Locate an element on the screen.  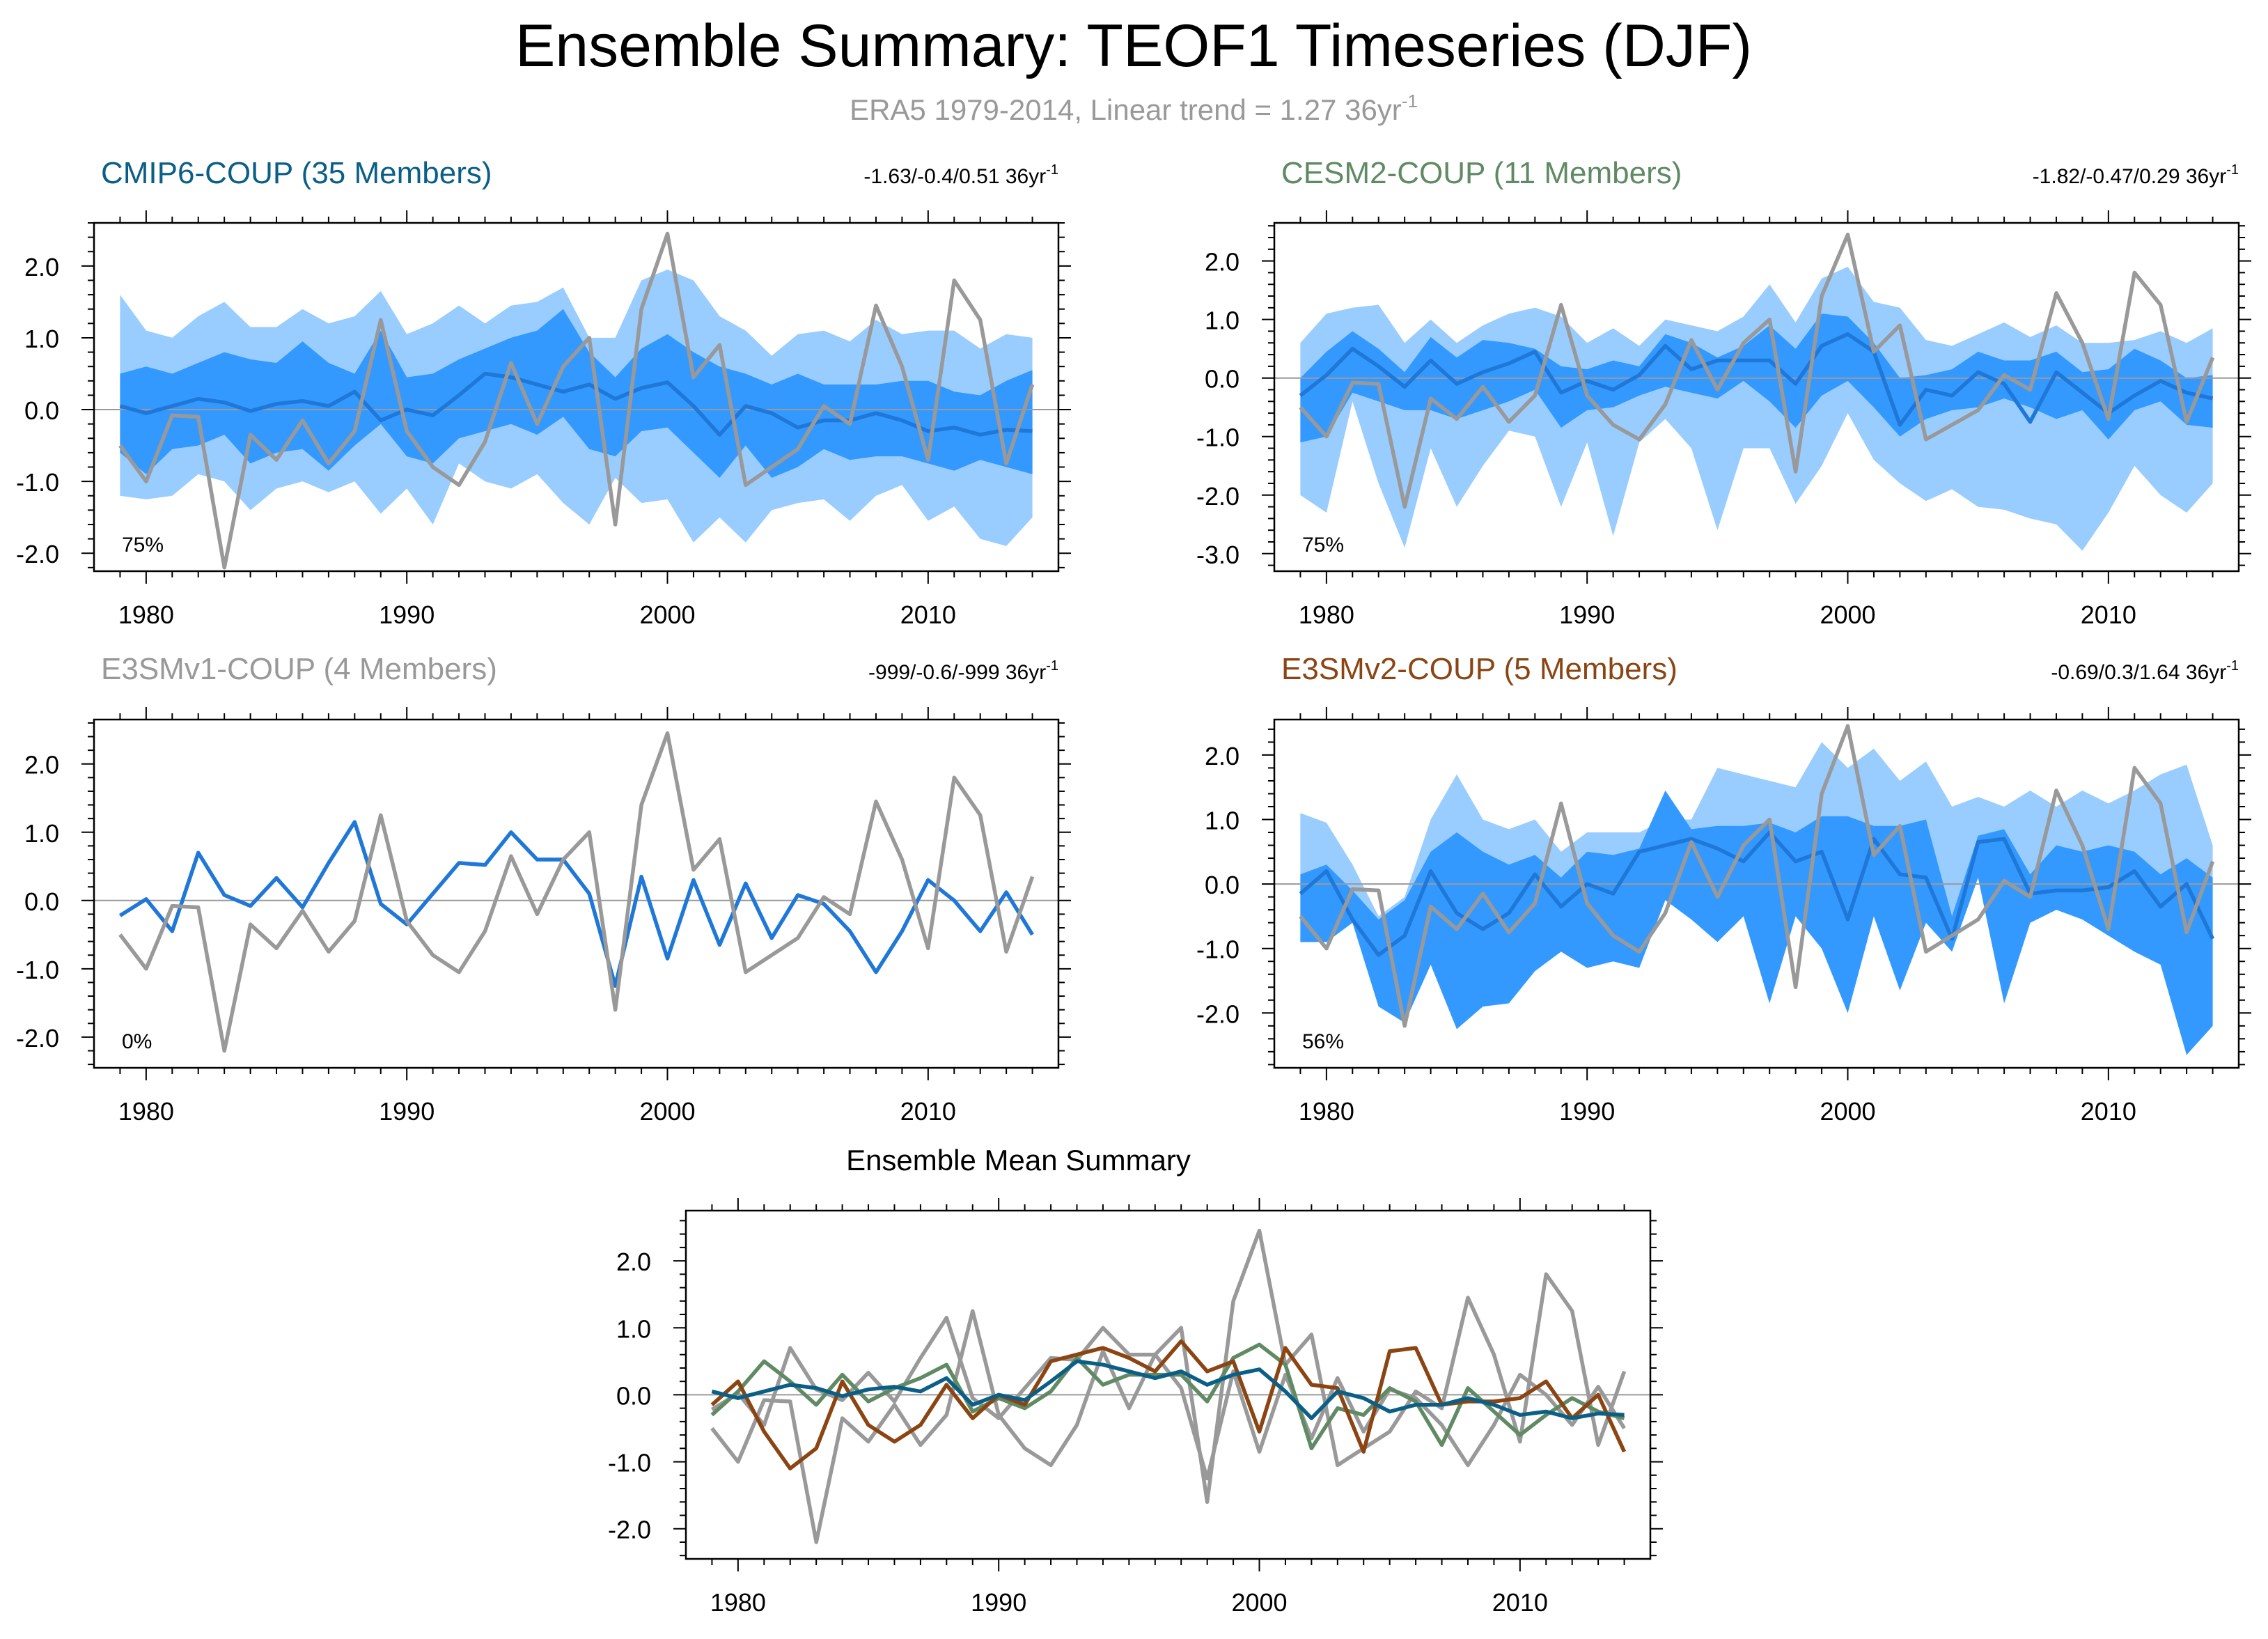
summary-title: Ensemble Mean Summary is located at coordinates (1018, 1160).